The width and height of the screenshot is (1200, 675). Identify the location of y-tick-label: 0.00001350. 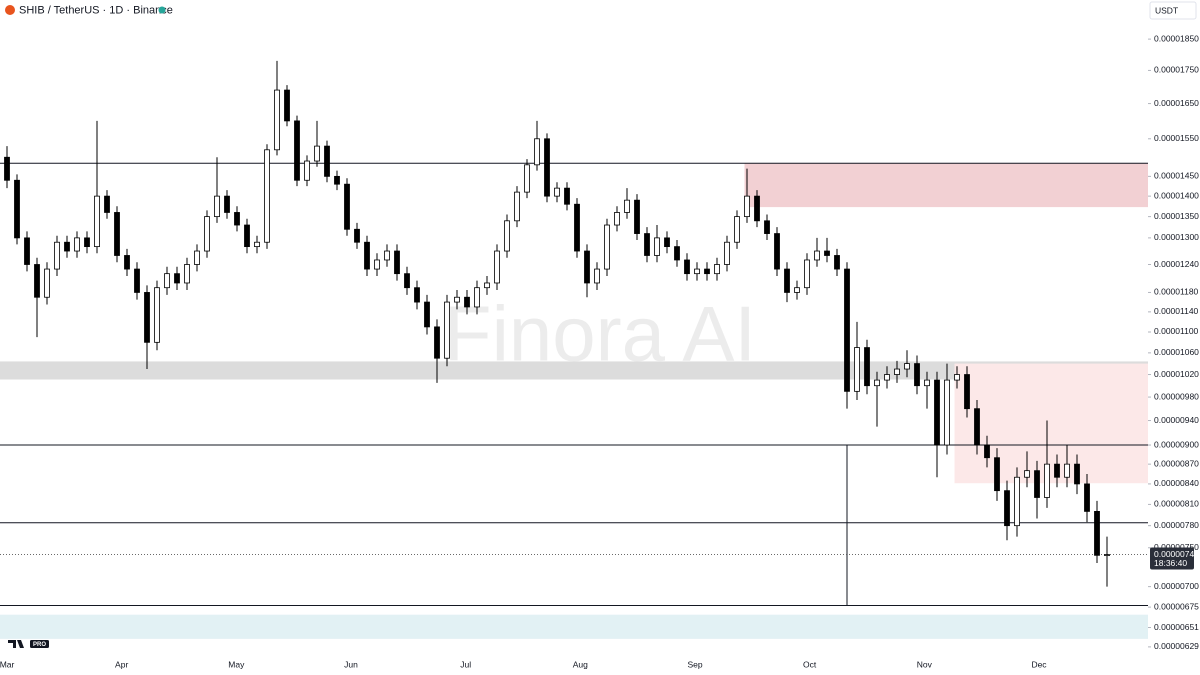
(1176, 216).